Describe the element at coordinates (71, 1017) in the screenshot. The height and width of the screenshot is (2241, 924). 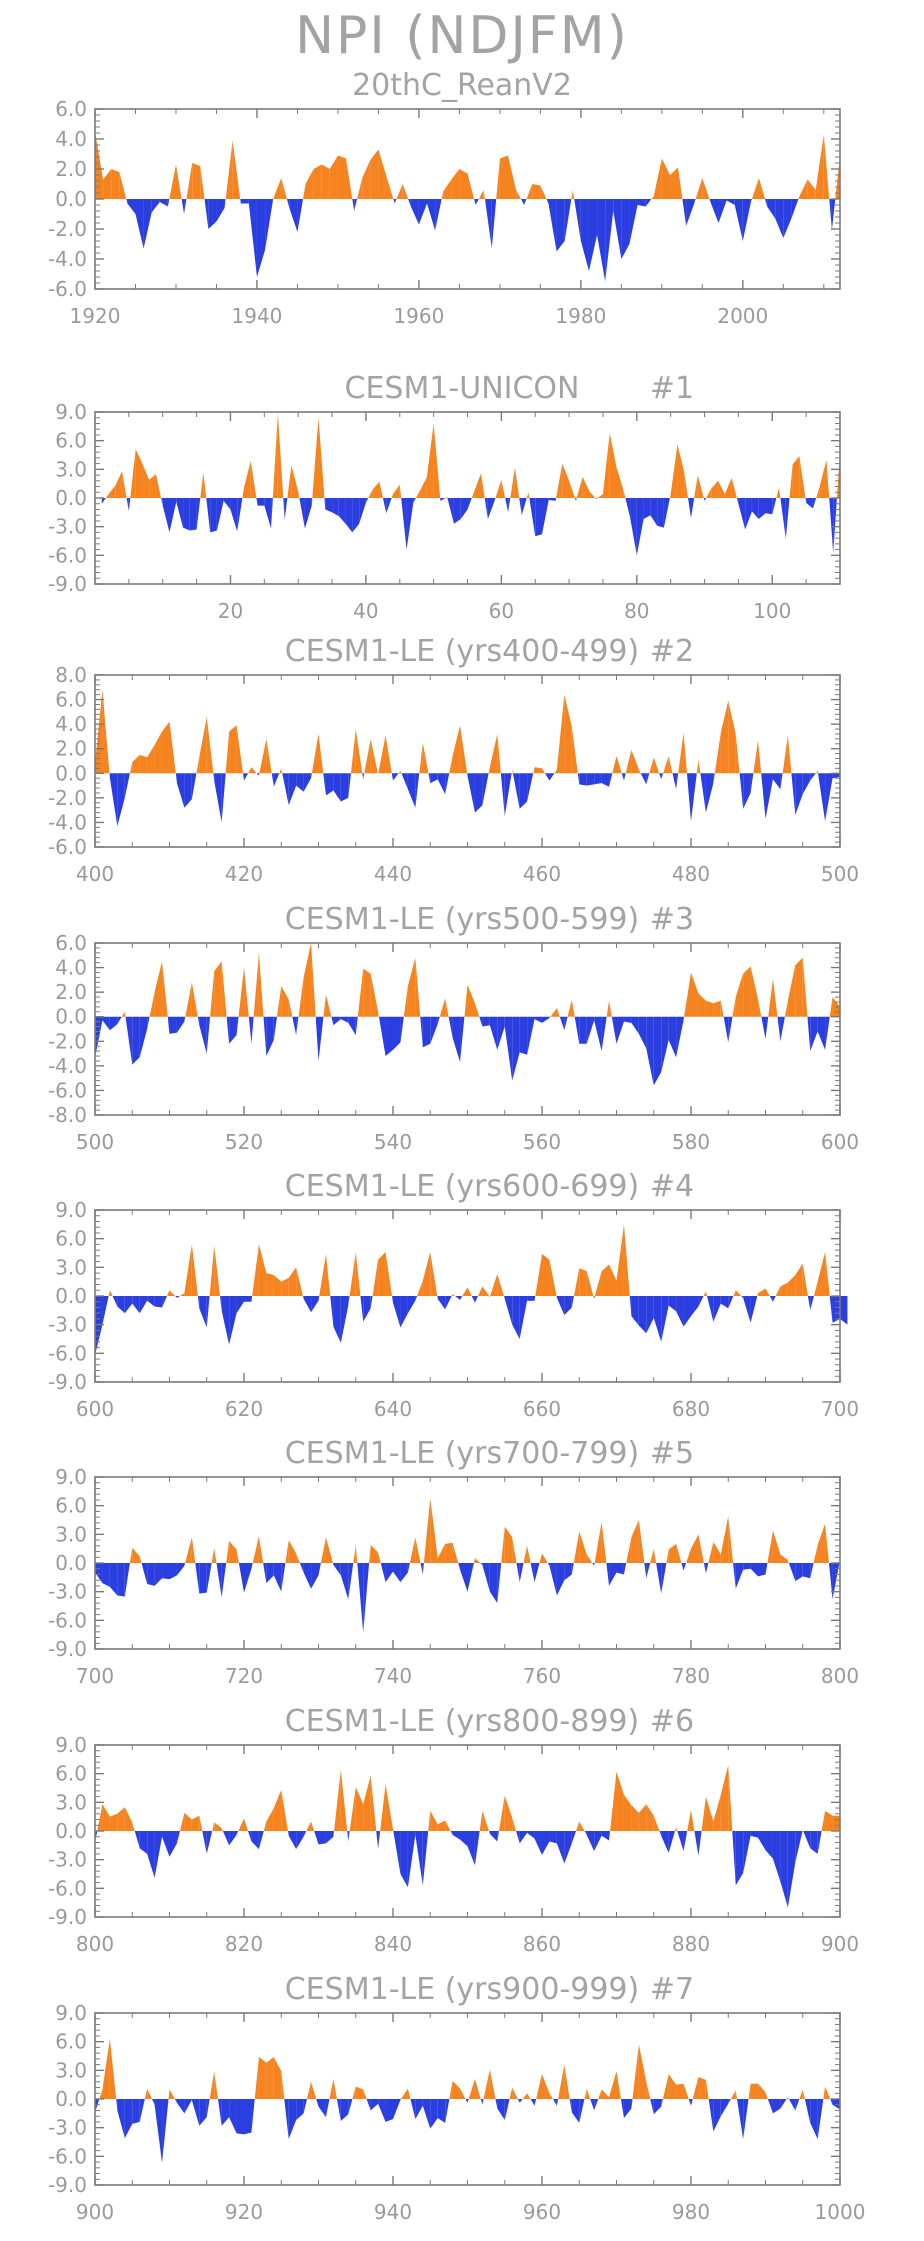
I see `y-tick-label: 0.0` at that location.